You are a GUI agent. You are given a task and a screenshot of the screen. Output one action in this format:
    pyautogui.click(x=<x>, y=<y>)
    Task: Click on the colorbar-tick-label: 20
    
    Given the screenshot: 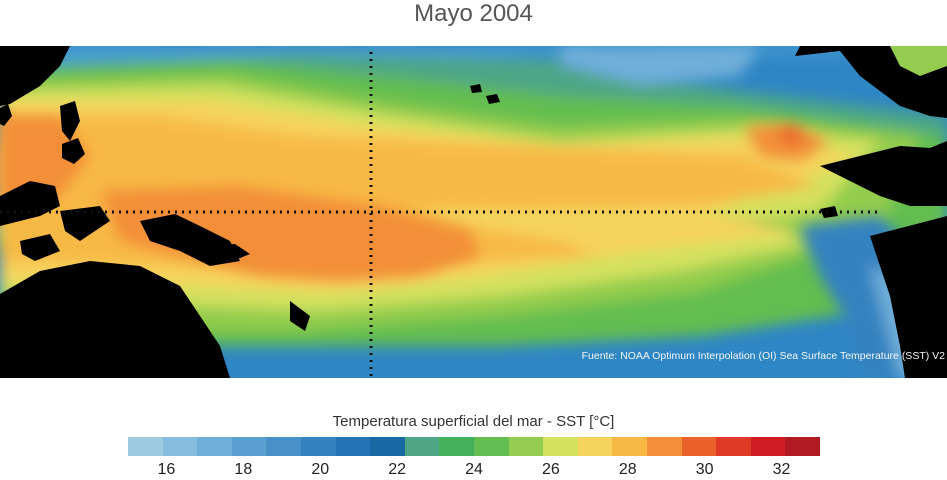 What is the action you would take?
    pyautogui.click(x=320, y=469)
    